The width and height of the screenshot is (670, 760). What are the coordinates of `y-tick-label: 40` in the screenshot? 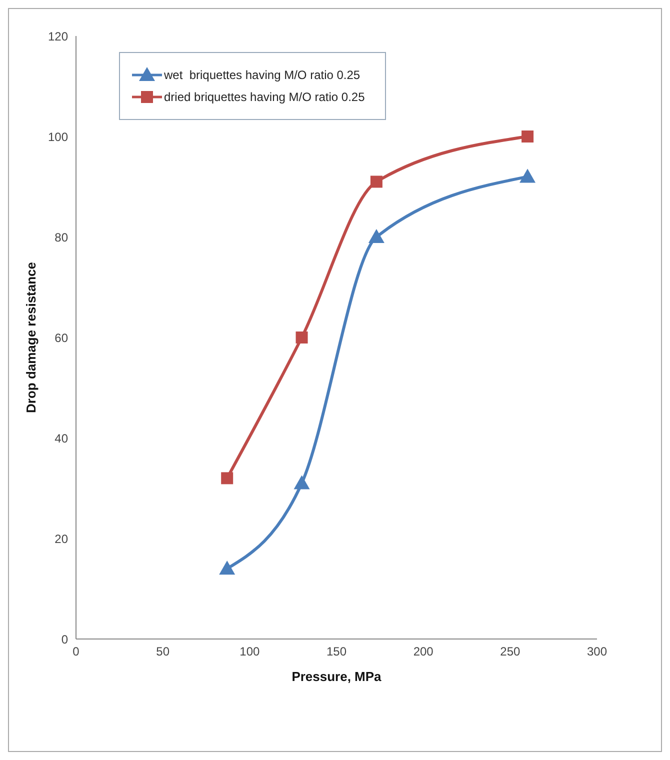 It's located at (61, 438).